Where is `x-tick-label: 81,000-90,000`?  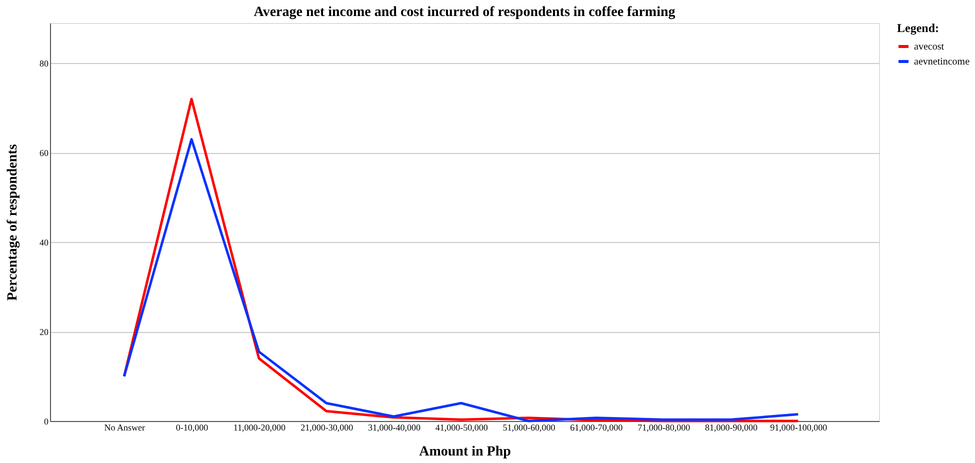
x-tick-label: 81,000-90,000 is located at coordinates (731, 427).